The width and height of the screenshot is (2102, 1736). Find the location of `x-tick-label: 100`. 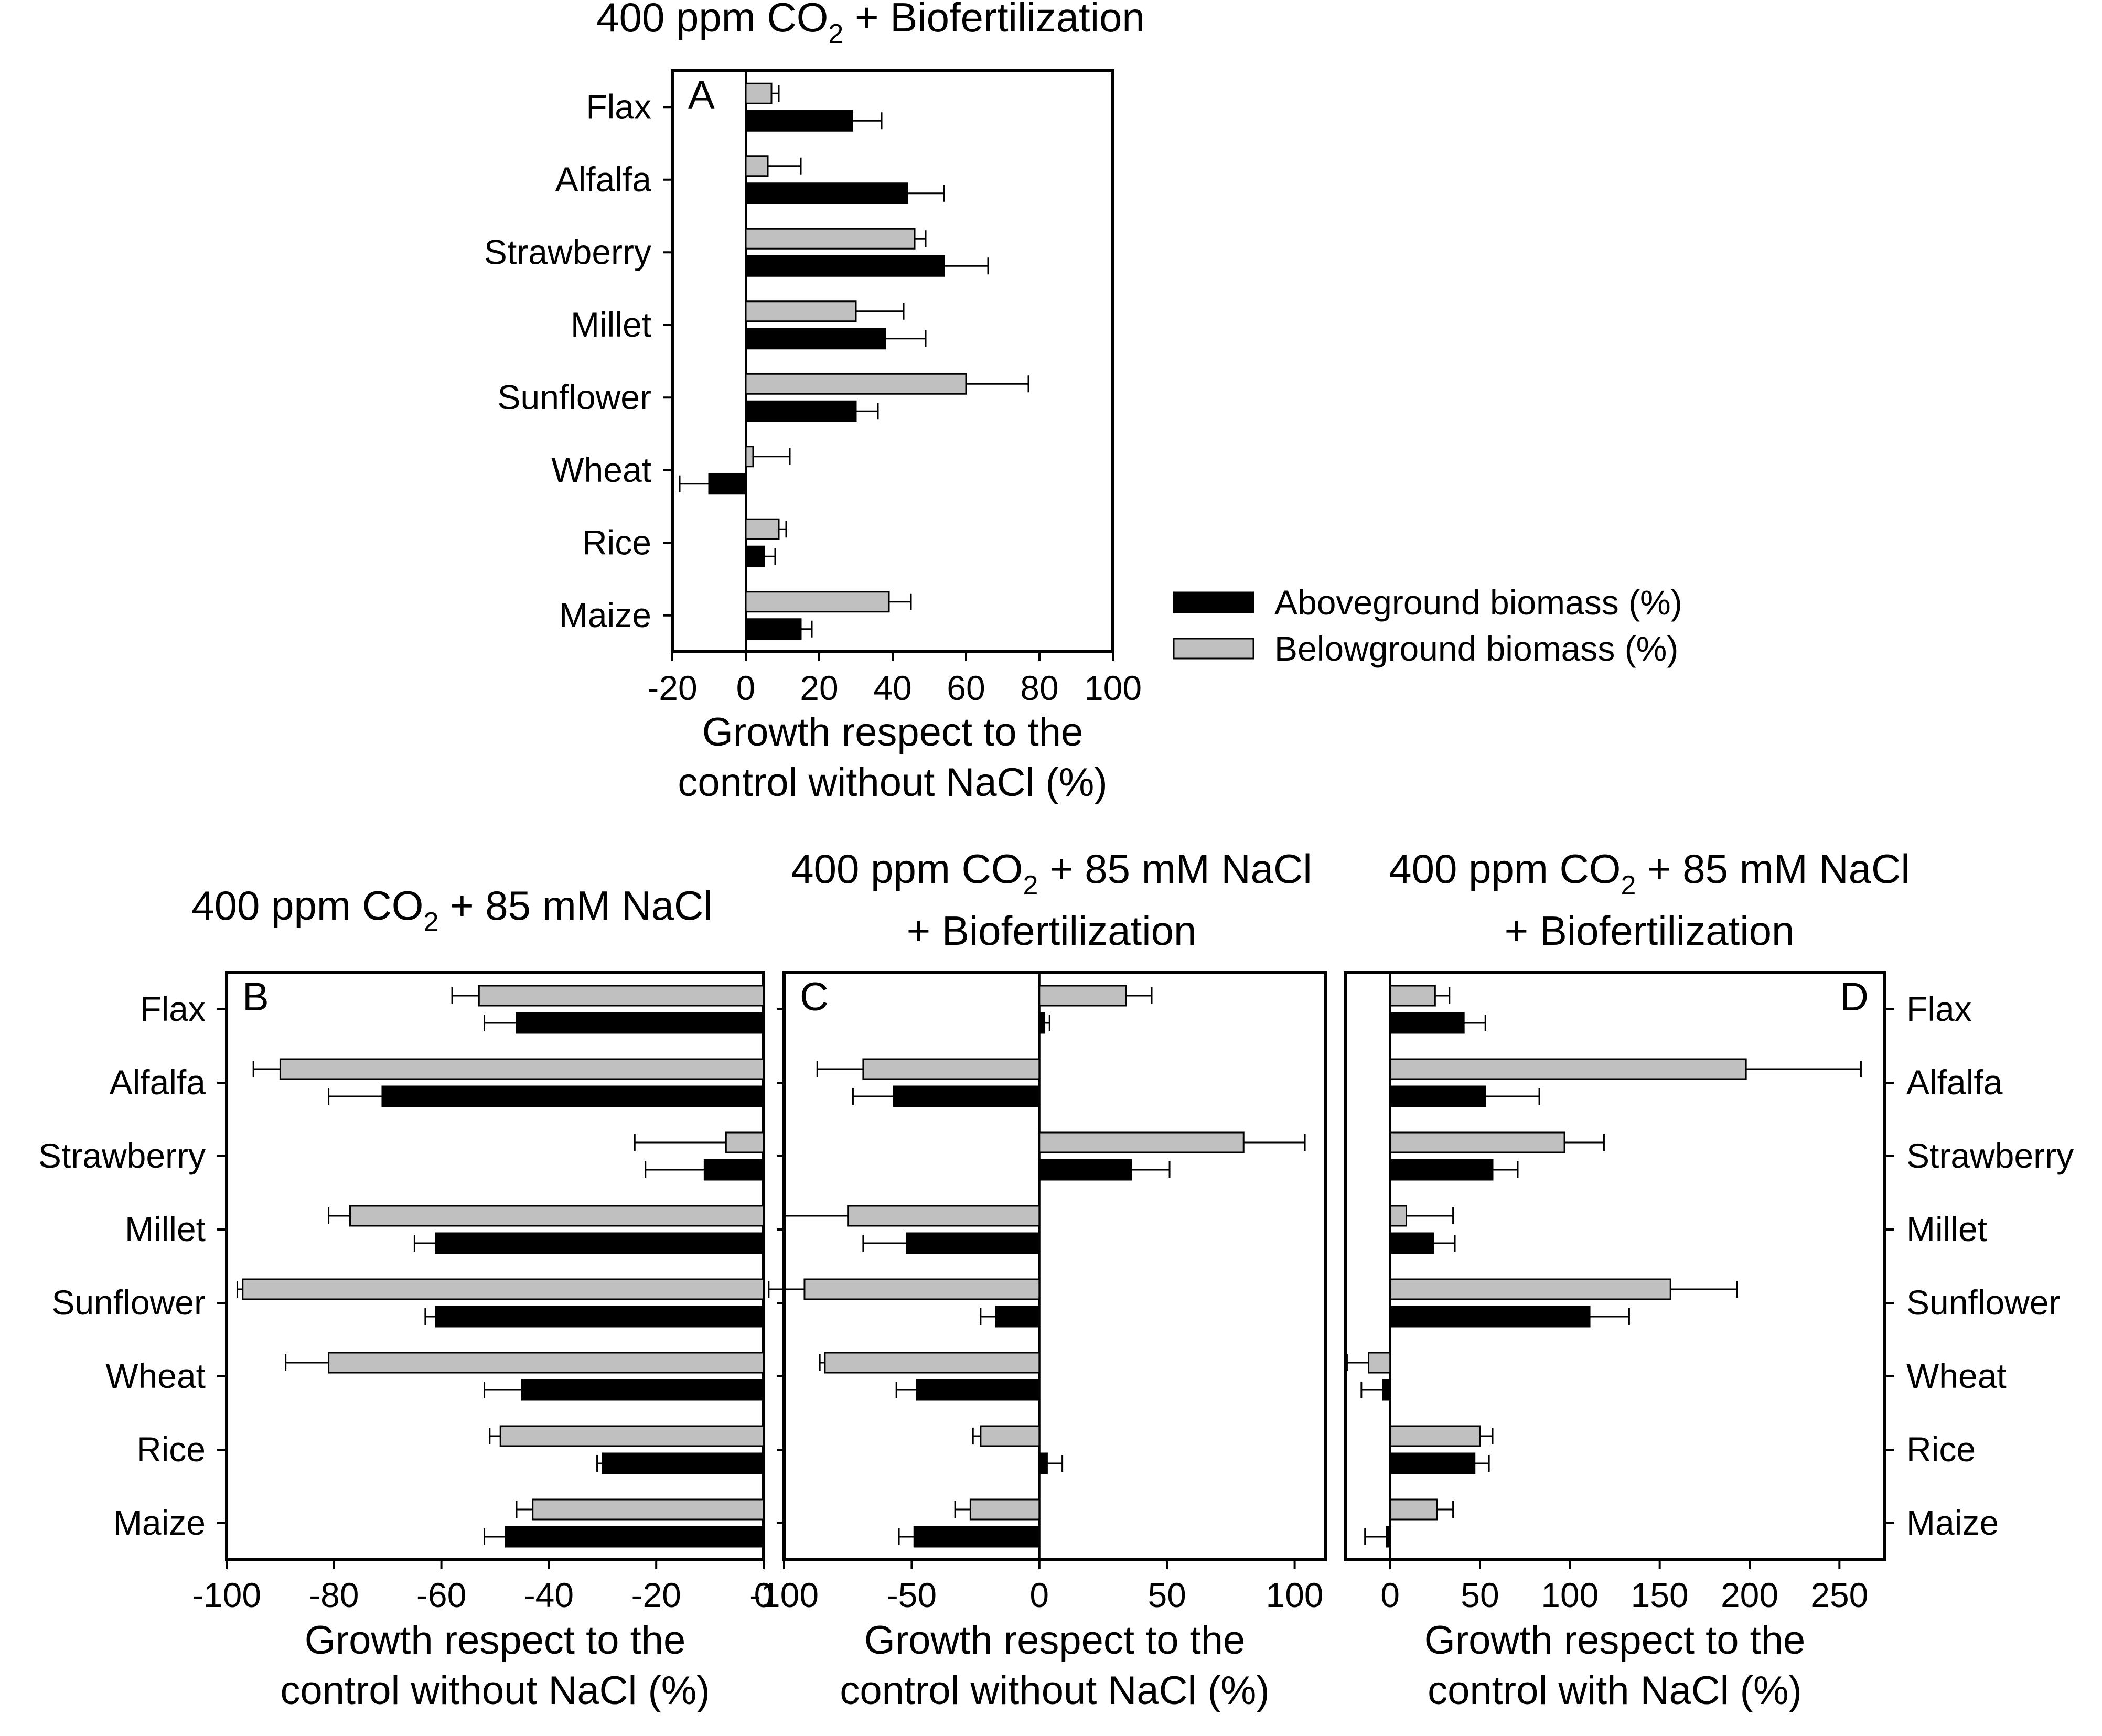

x-tick-label: 100 is located at coordinates (1295, 1595).